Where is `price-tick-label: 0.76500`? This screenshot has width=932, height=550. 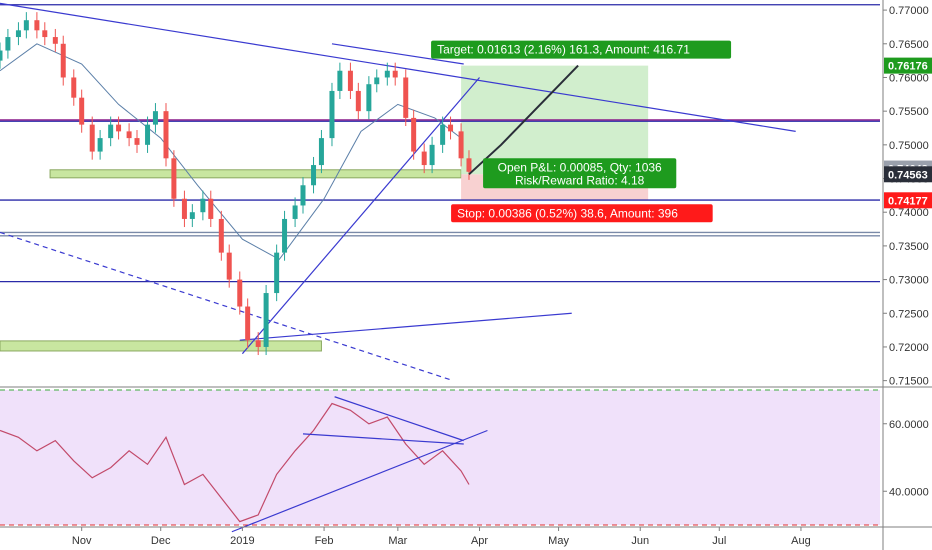 price-tick-label: 0.76500 is located at coordinates (909, 45).